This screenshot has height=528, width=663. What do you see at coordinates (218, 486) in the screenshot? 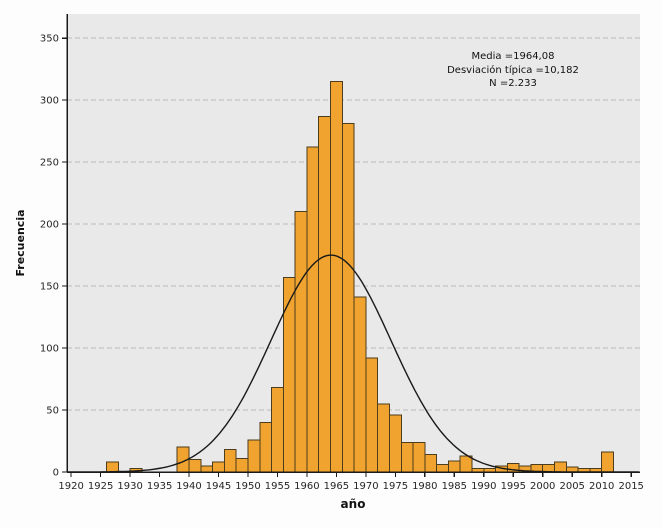
I see `x-tick-label: 1945` at bounding box center [218, 486].